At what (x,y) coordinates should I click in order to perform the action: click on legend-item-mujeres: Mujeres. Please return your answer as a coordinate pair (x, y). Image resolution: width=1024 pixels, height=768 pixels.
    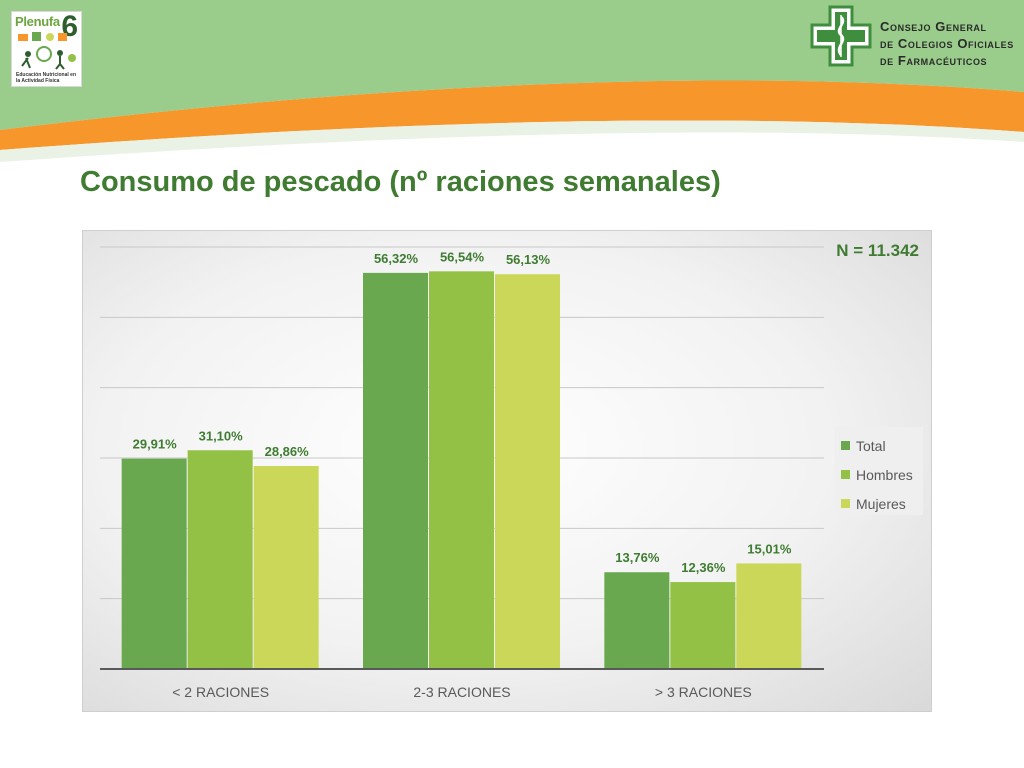
    Looking at the image, I should click on (882, 503).